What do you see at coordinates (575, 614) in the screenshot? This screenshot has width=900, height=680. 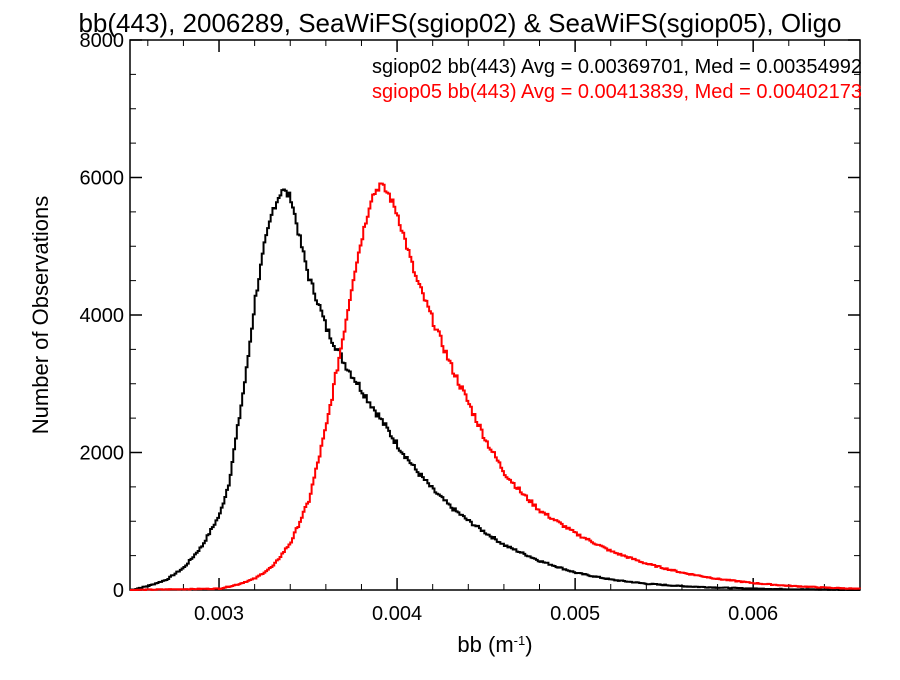 I see `x-tick-label: 0.005` at bounding box center [575, 614].